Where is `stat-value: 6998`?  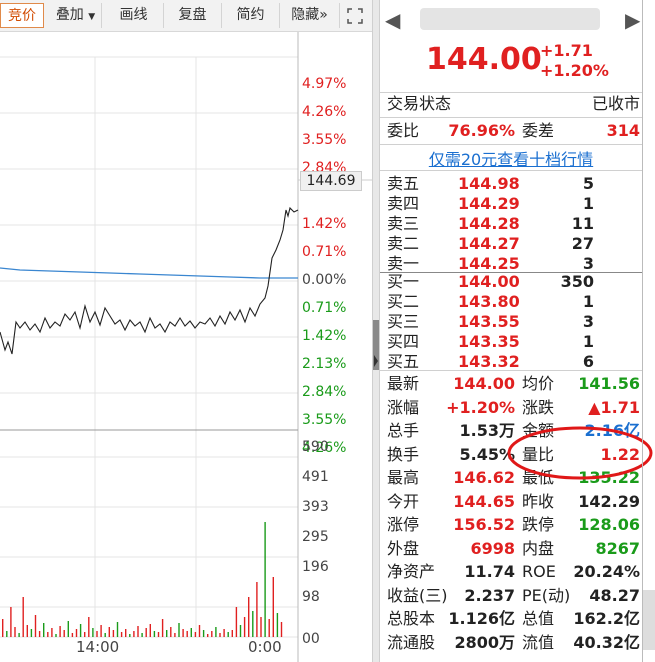 stat-value: 6998 is located at coordinates (492, 548).